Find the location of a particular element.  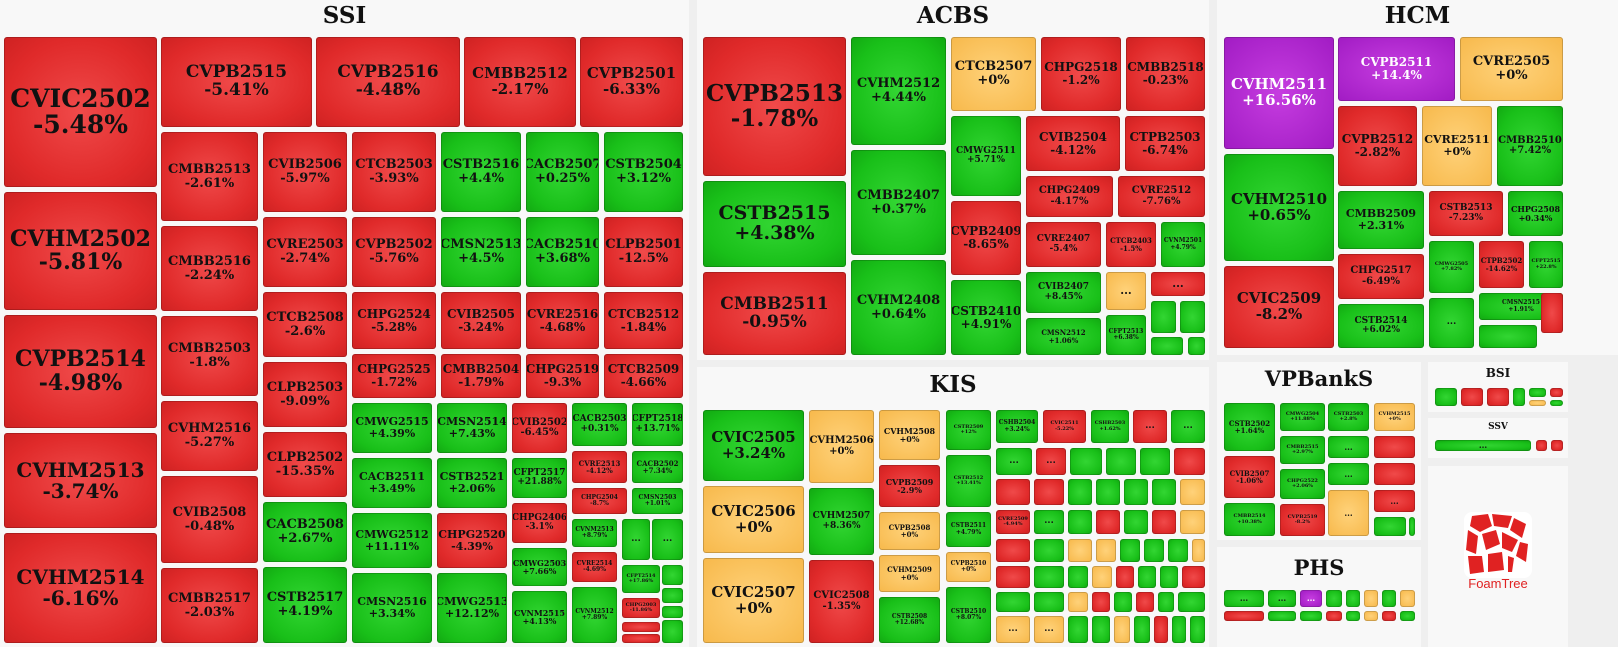

stock-tile: CMBB2514 +10.38% is located at coordinates (1249, 519).